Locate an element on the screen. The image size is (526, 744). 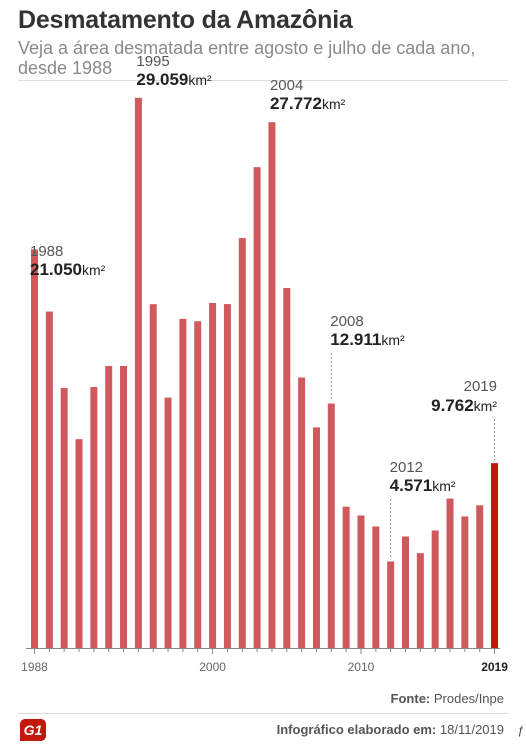
annotation-value-1988: 21.050km² is located at coordinates (68, 269).